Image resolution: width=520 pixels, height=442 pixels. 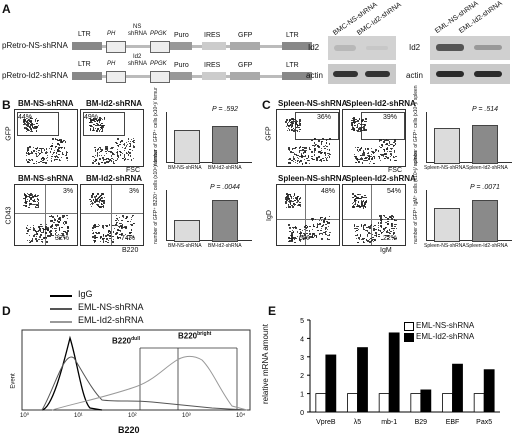 I want to click on p-value: P = .514, so click(x=485, y=109).